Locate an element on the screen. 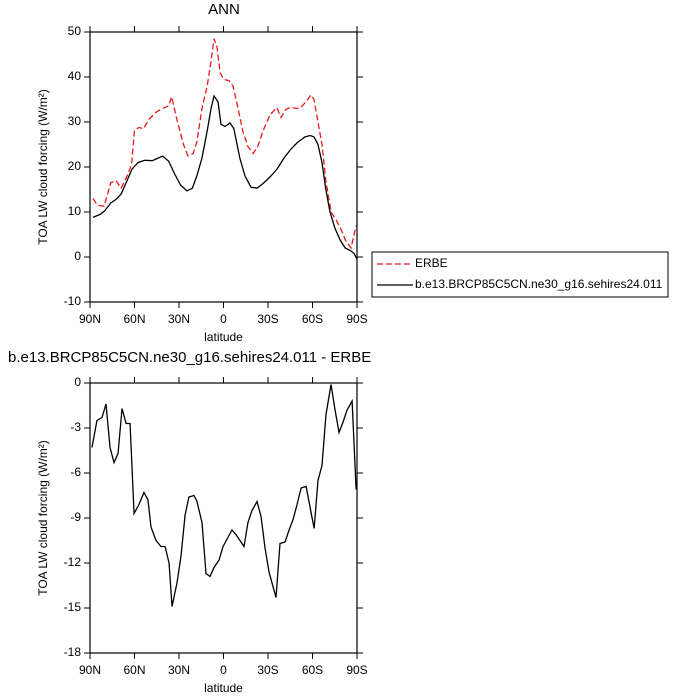 Image resolution: width=700 pixels, height=700 pixels. legend-box is located at coordinates (520, 274).